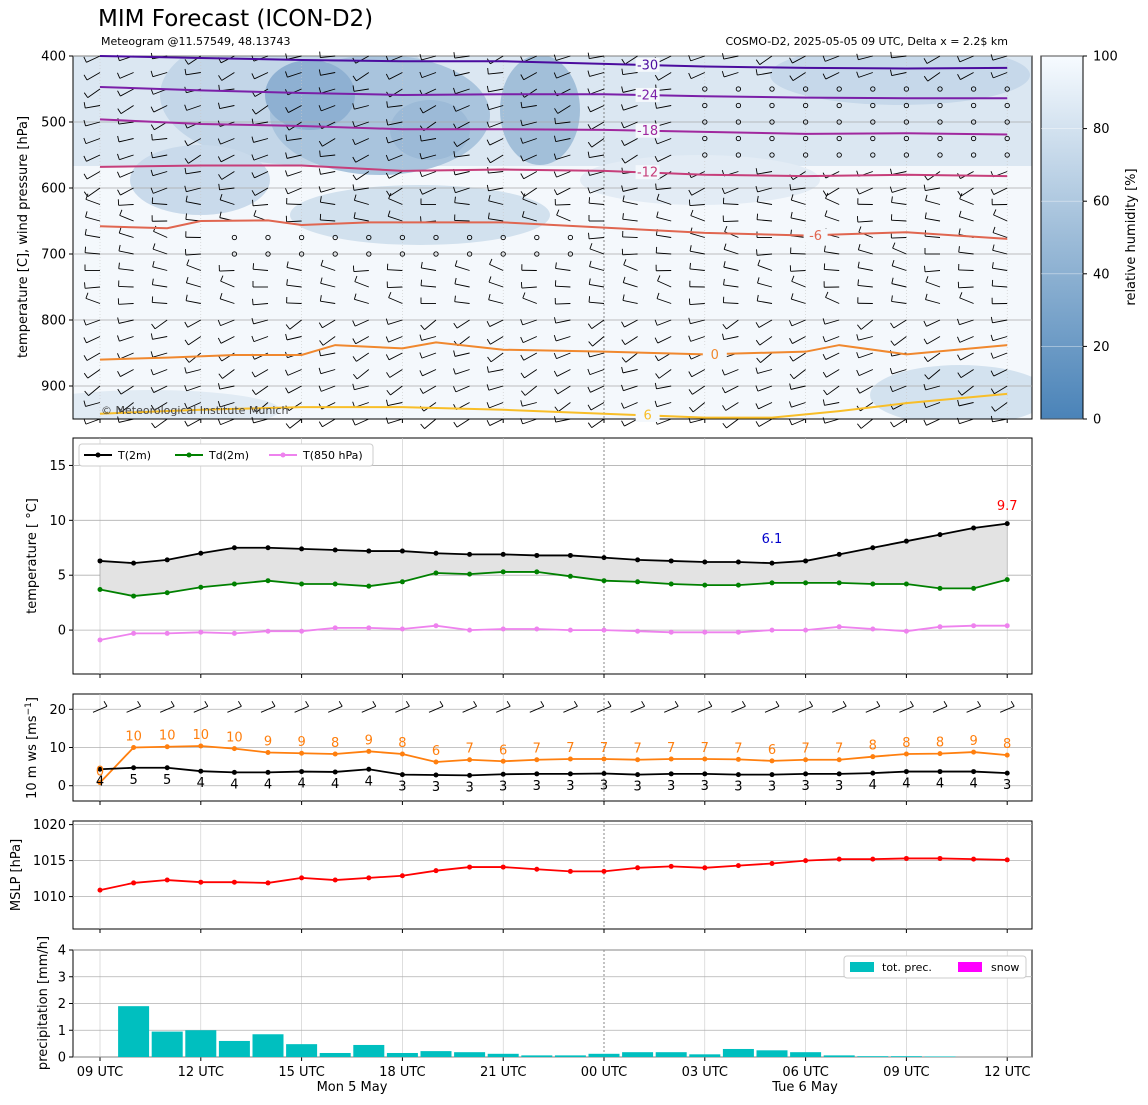  I want to click on surface-wind-barb, so click(436, 709).